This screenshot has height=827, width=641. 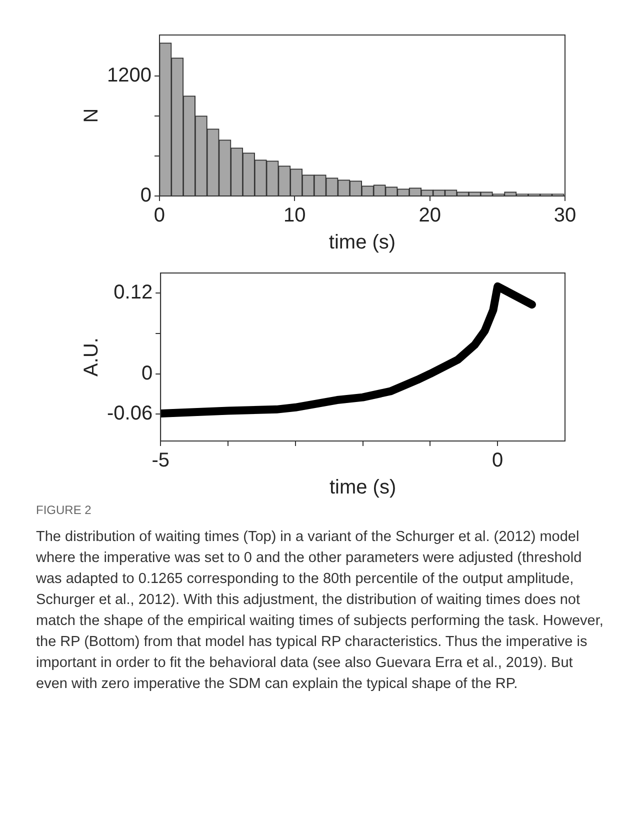 I want to click on y-tick-label: 0.12, so click(x=133, y=293).